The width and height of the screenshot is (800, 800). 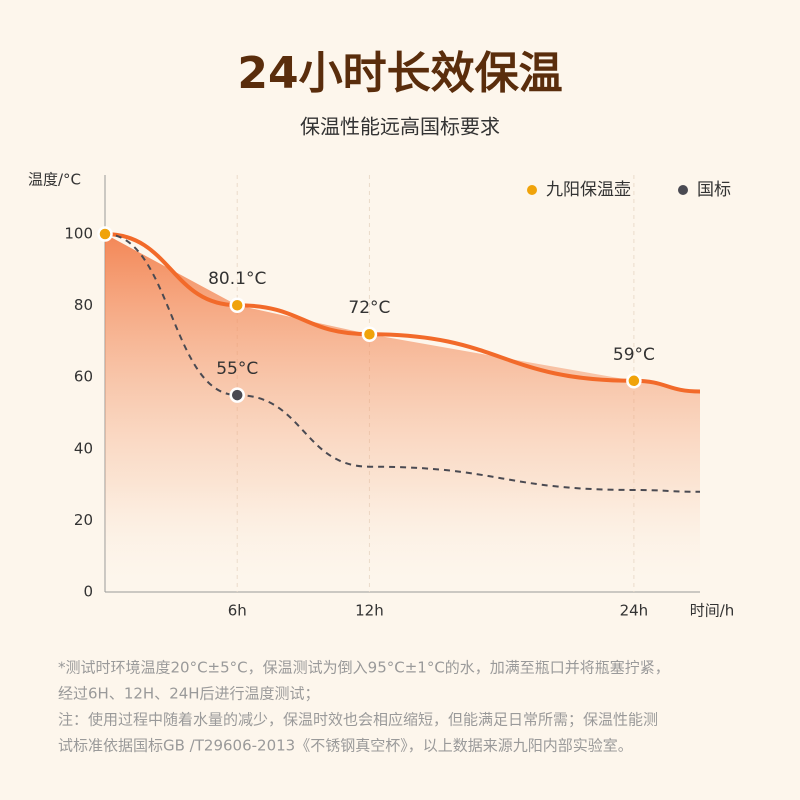 I want to click on data-label: 59°C, so click(x=634, y=355).